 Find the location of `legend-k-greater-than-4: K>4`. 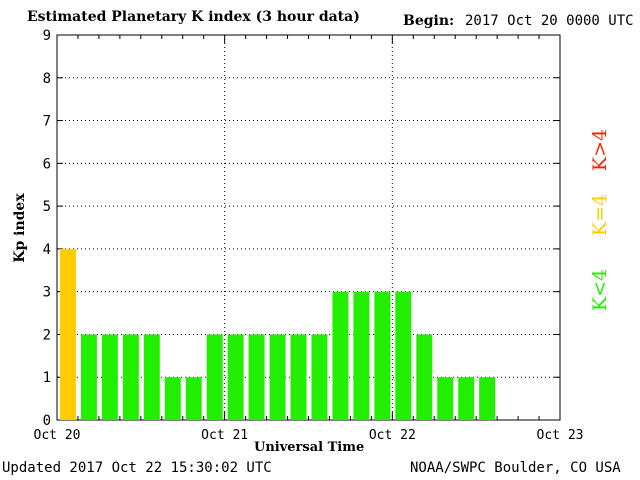

legend-k-greater-than-4: K>4 is located at coordinates (600, 150).